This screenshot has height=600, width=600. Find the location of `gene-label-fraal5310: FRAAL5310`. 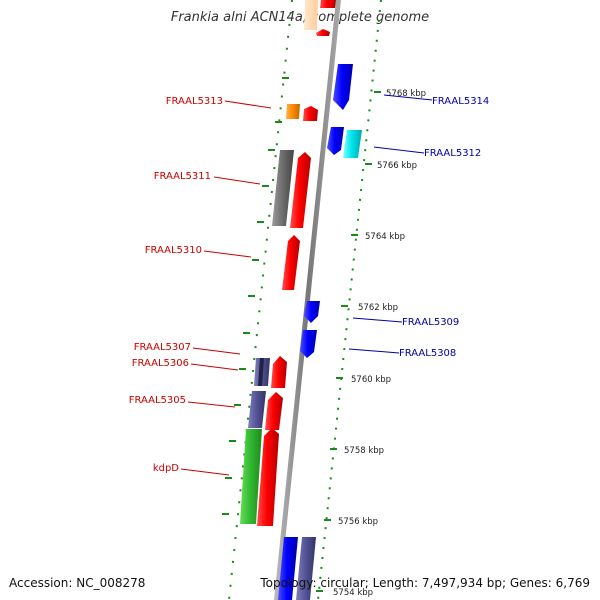

gene-label-fraal5310: FRAAL5310 is located at coordinates (173, 250).